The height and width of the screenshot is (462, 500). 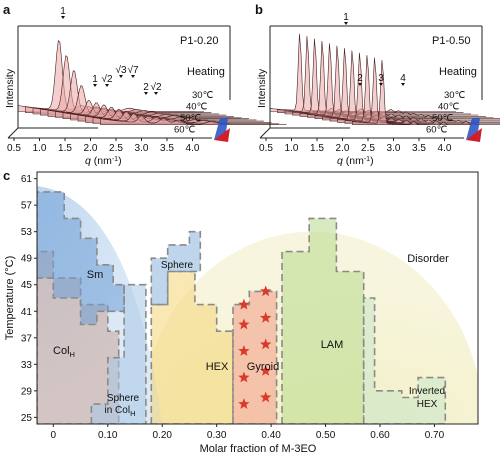 What do you see at coordinates (95, 275) in the screenshot?
I see `phase-label: Sm` at bounding box center [95, 275].